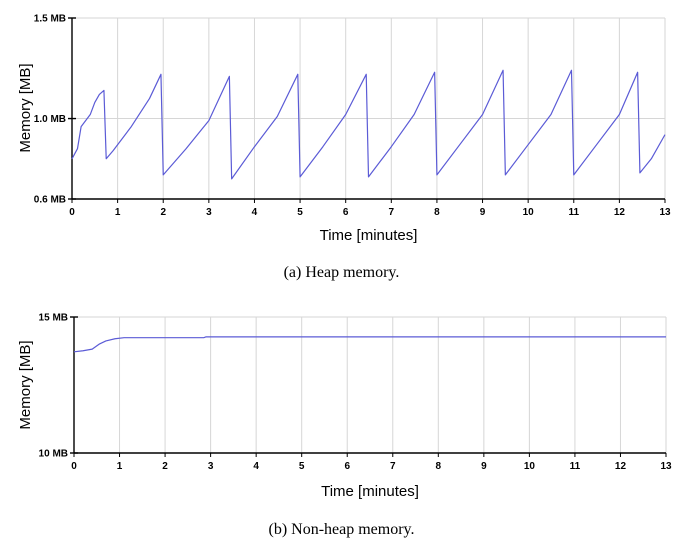 The height and width of the screenshot is (543, 683). Describe the element at coordinates (50, 19) in the screenshot. I see `heap-y-tick-label: 1.5 MB` at that location.